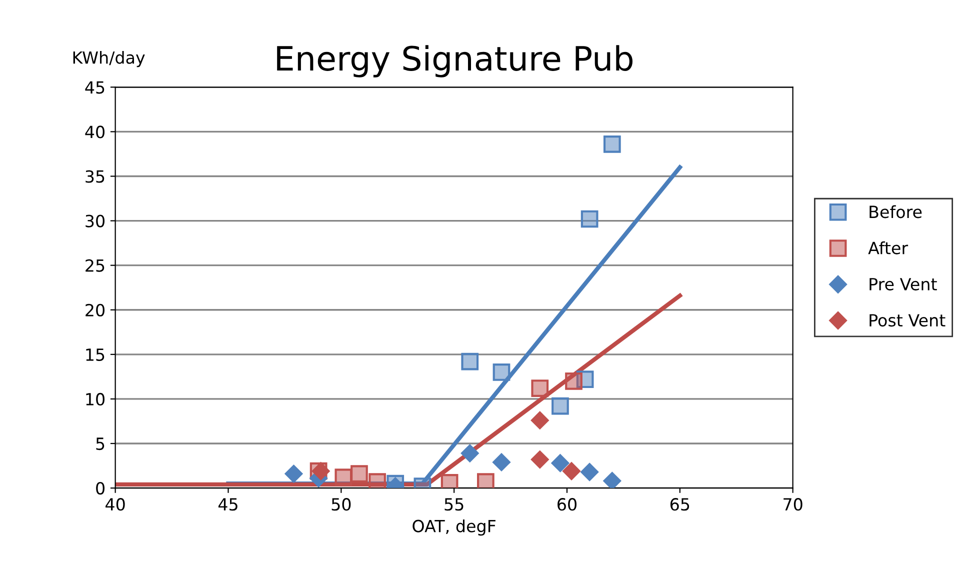  What do you see at coordinates (94, 132) in the screenshot?
I see `y-tick-label: 40` at bounding box center [94, 132].